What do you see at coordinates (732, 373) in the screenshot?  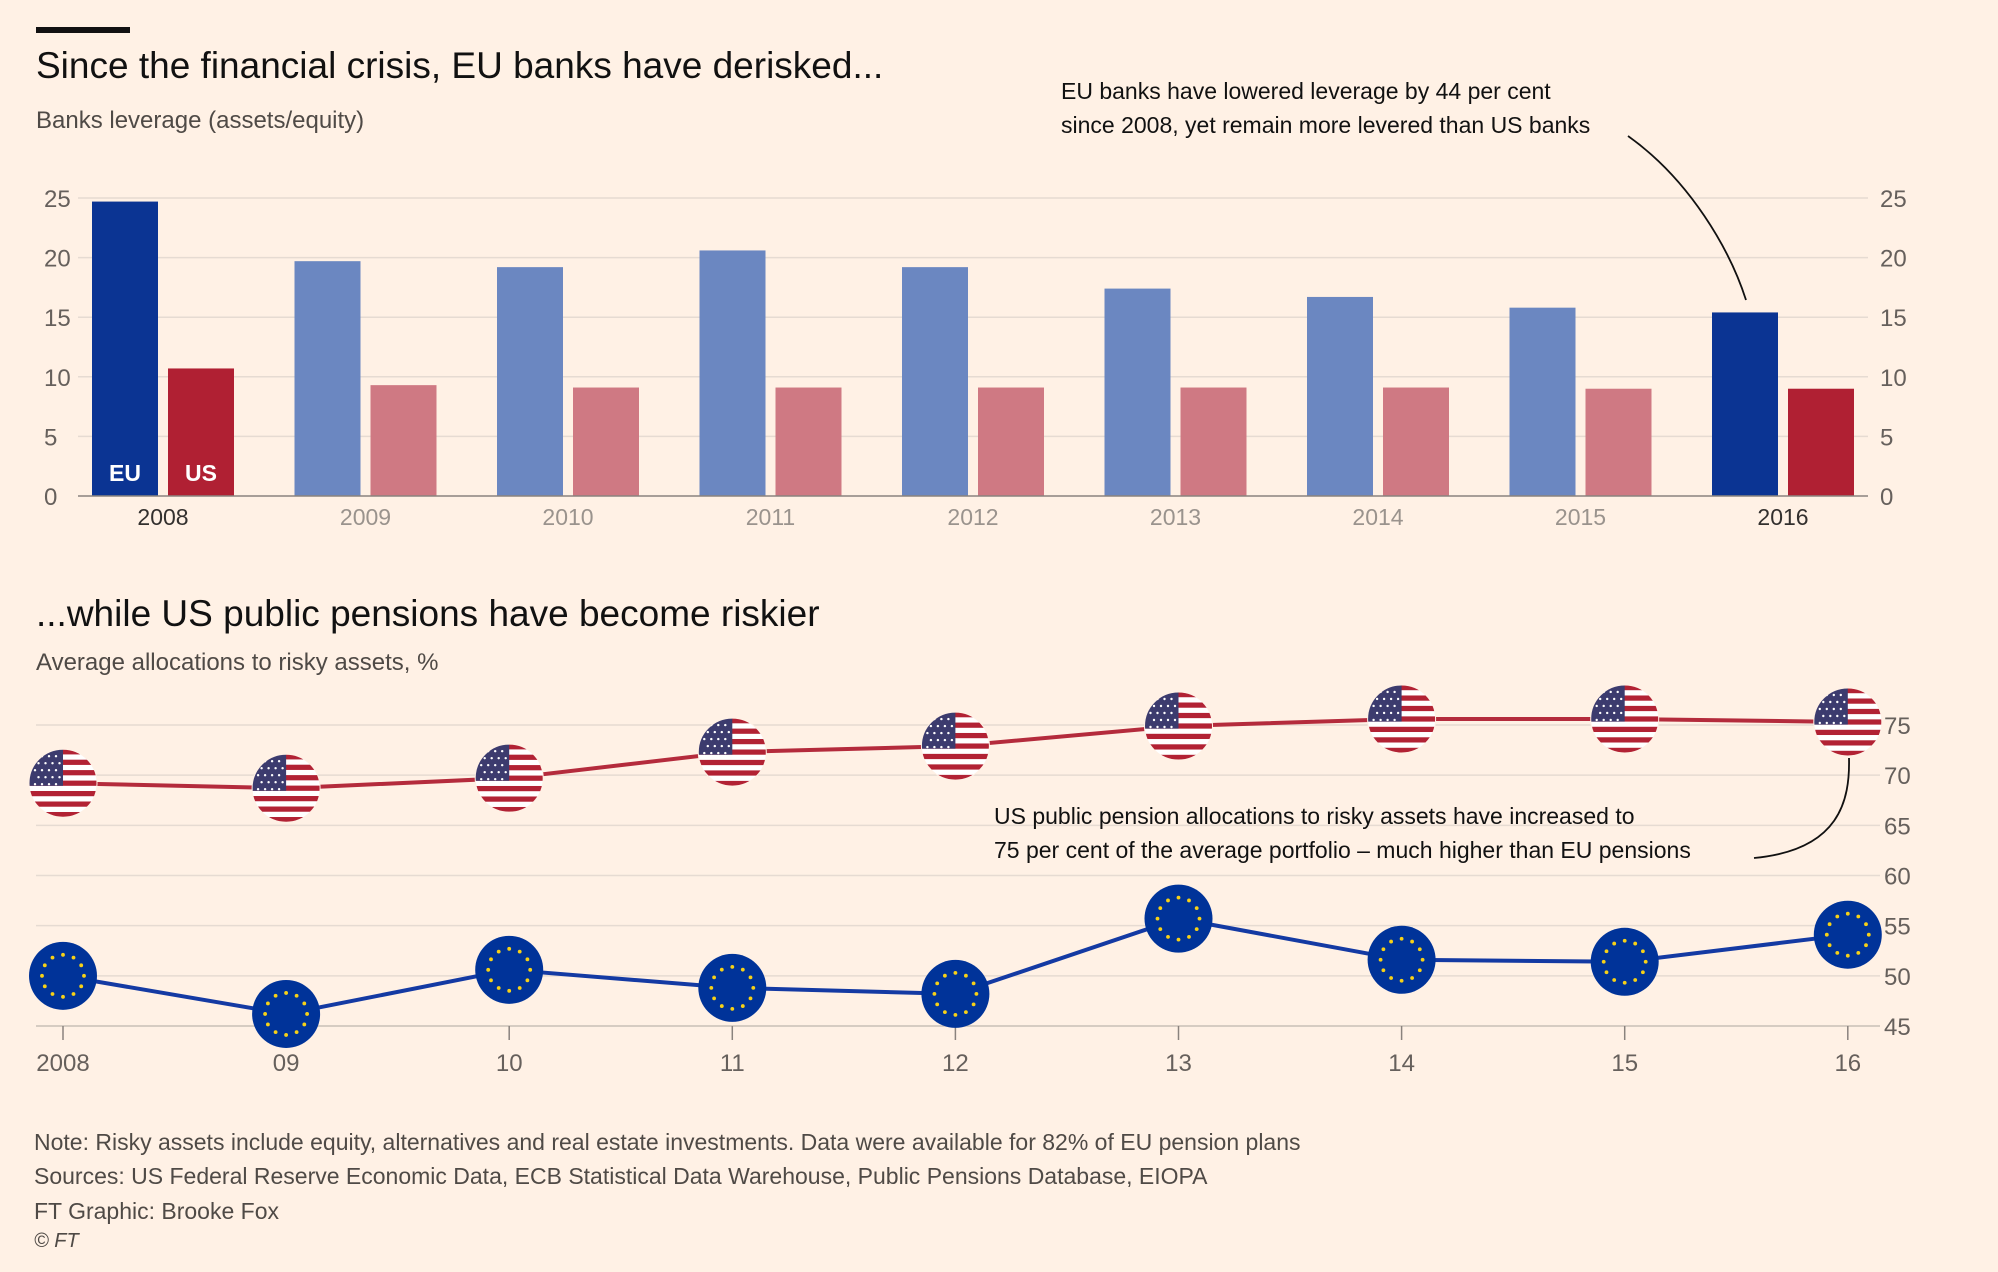 I see `bar-eu-2011` at bounding box center [732, 373].